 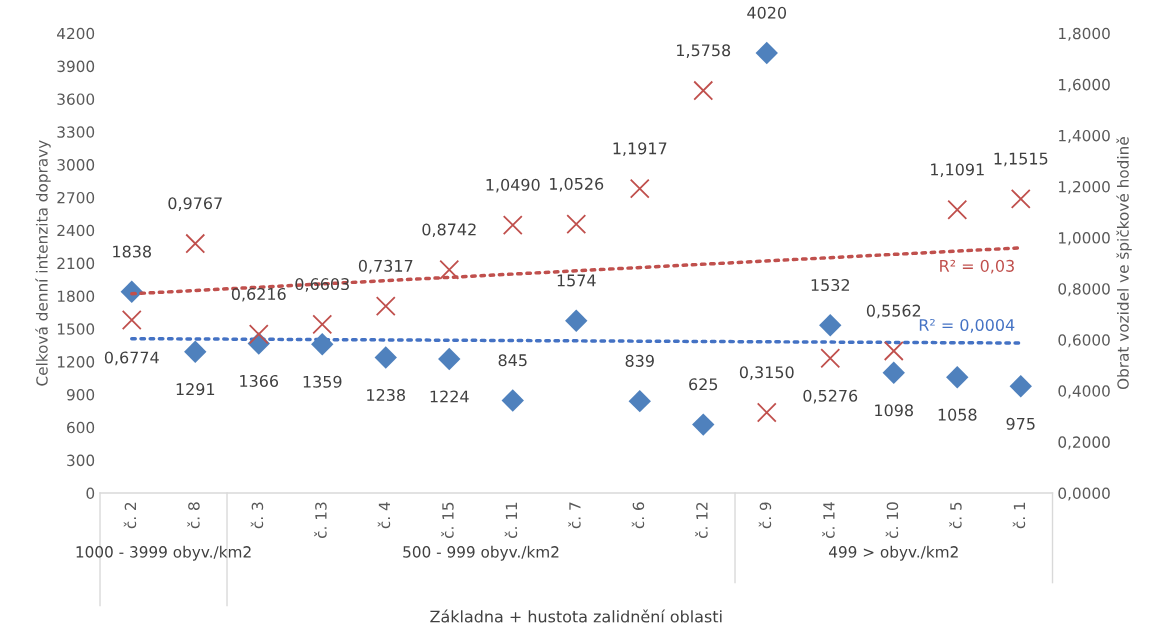 I want to click on x-tick-label: č. 10, so click(x=892, y=520).